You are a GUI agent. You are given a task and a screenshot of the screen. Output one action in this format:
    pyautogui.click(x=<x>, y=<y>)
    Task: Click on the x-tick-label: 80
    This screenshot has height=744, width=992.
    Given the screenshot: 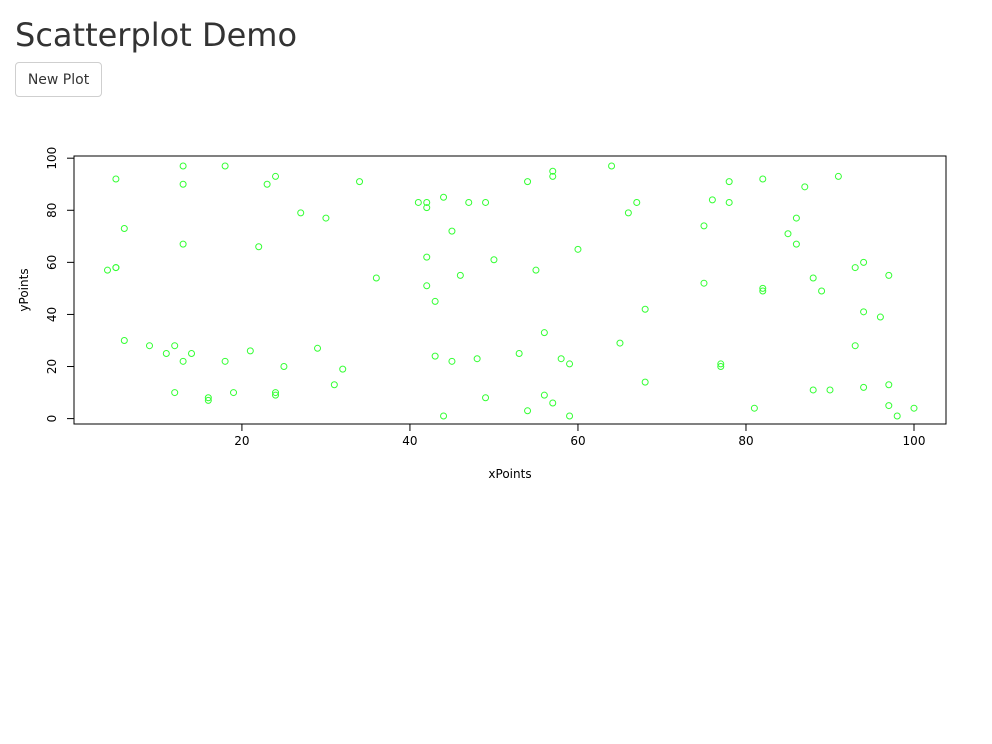 What is the action you would take?
    pyautogui.click(x=745, y=441)
    